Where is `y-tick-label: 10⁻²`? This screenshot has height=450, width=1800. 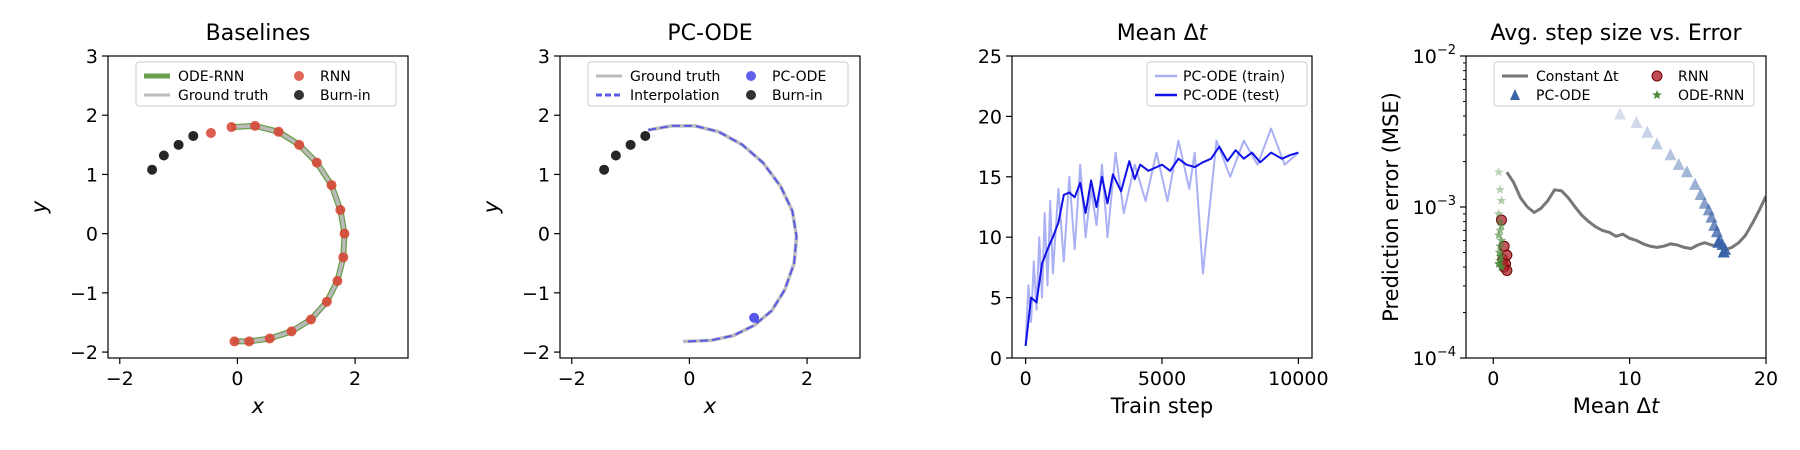
y-tick-label: 10⁻² is located at coordinates (1434, 55).